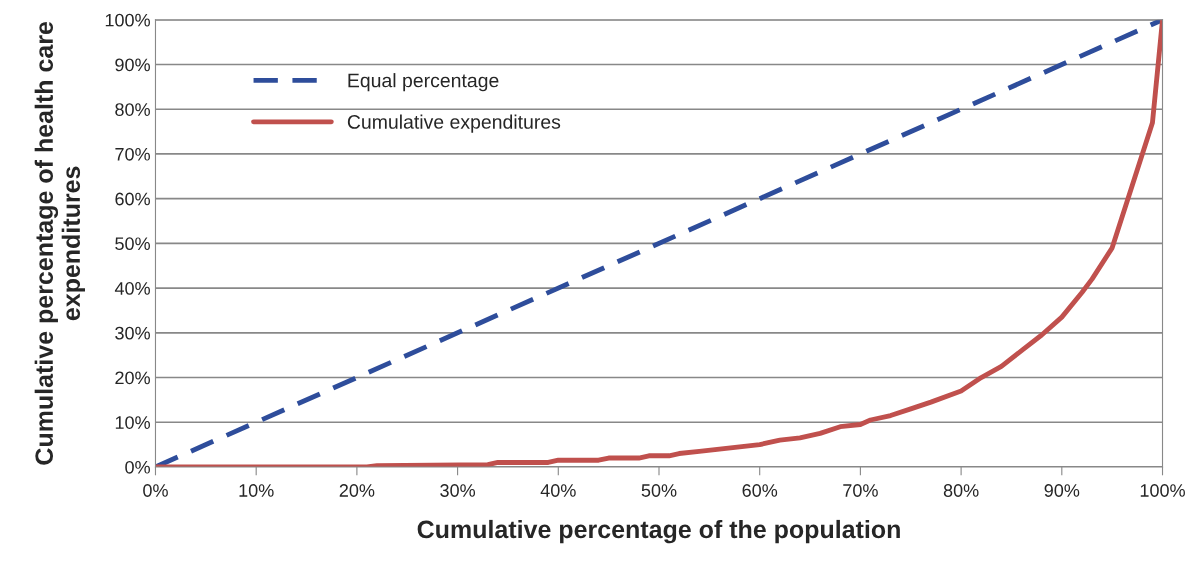  Describe the element at coordinates (132, 378) in the screenshot. I see `y-tick-label: 20%` at that location.